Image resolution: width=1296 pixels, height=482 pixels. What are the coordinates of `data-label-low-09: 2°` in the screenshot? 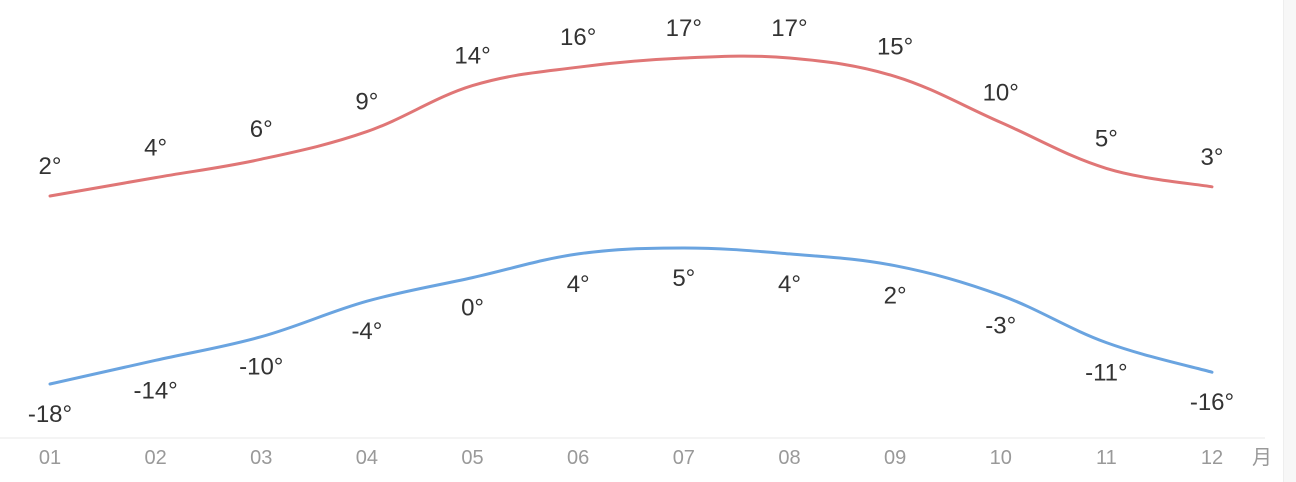 It's located at (895, 296).